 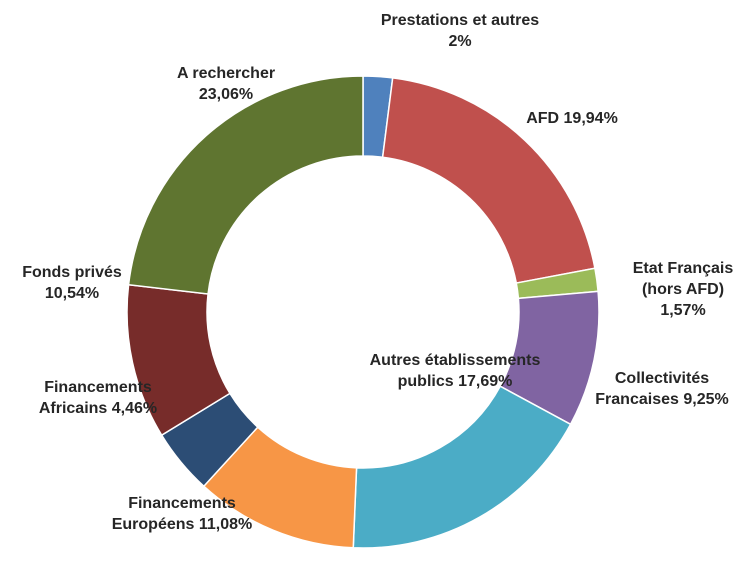 I want to click on value-label: 4,46%, so click(x=134, y=408).